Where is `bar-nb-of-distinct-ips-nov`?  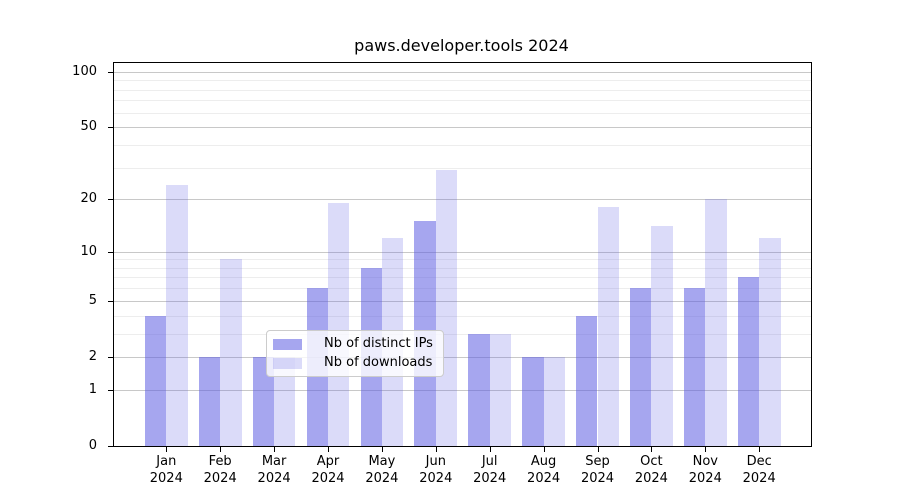 bar-nb-of-distinct-ips-nov is located at coordinates (694, 367).